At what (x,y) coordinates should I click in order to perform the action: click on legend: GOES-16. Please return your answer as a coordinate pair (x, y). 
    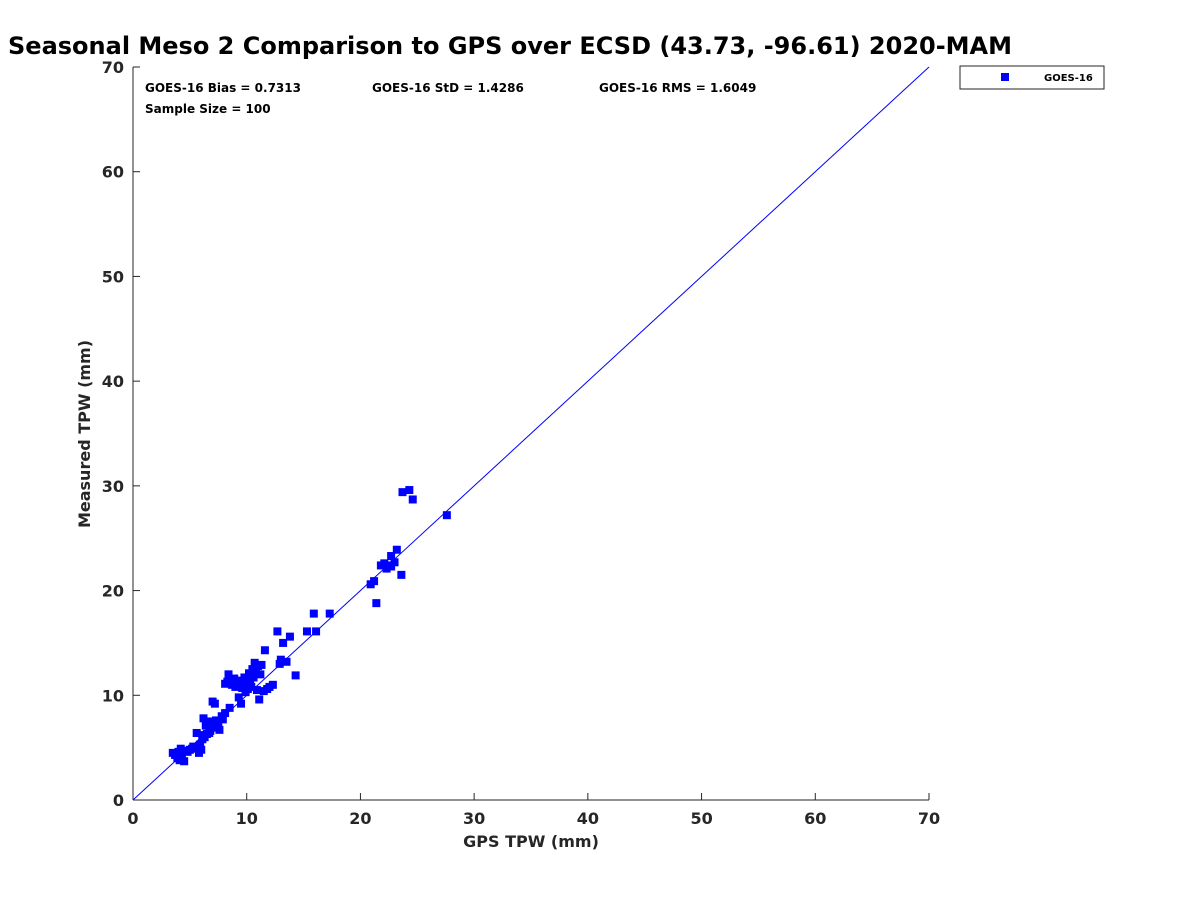
    Looking at the image, I should click on (1032, 77).